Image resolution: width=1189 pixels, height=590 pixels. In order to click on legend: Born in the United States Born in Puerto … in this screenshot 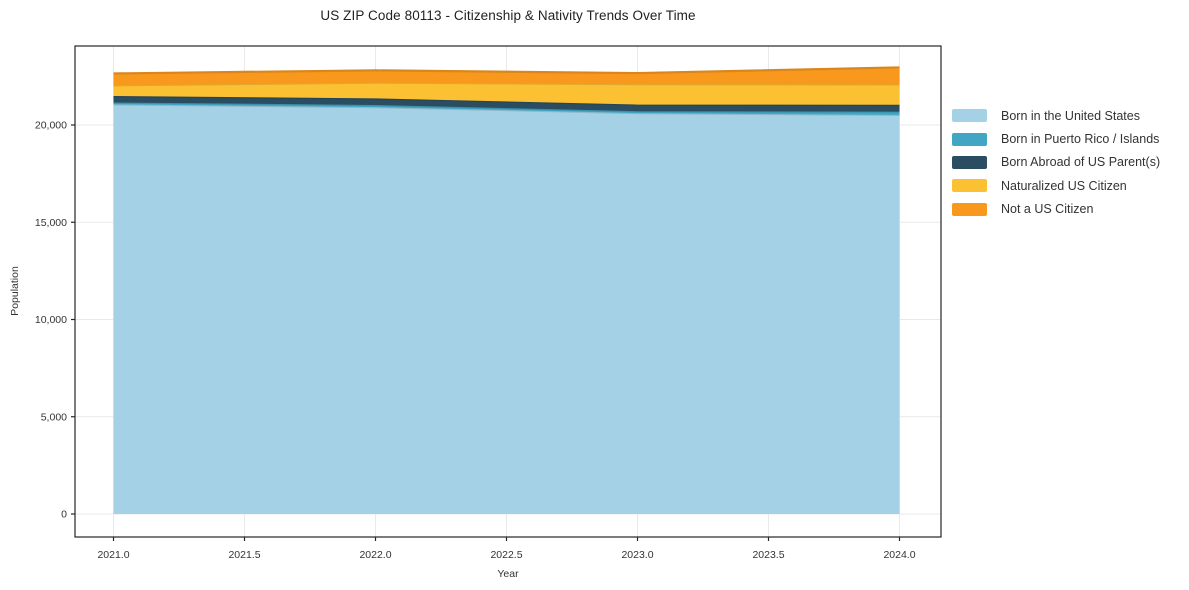, I will do `click(1056, 162)`.